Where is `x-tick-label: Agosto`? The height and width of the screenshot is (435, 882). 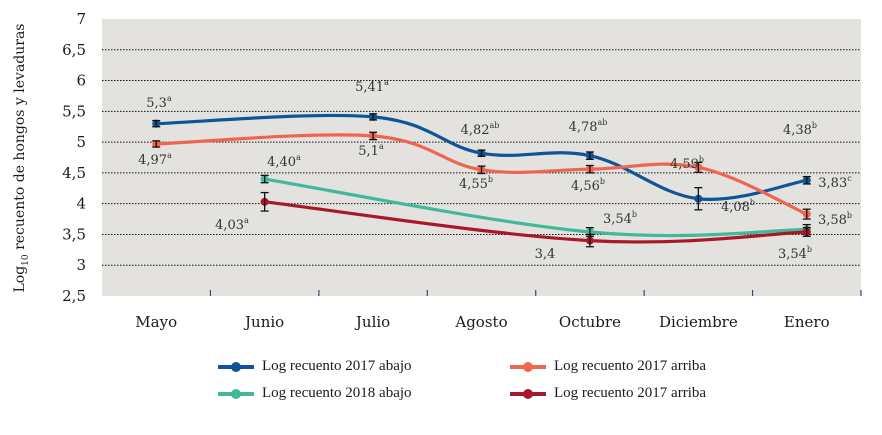
x-tick-label: Agosto is located at coordinates (480, 322).